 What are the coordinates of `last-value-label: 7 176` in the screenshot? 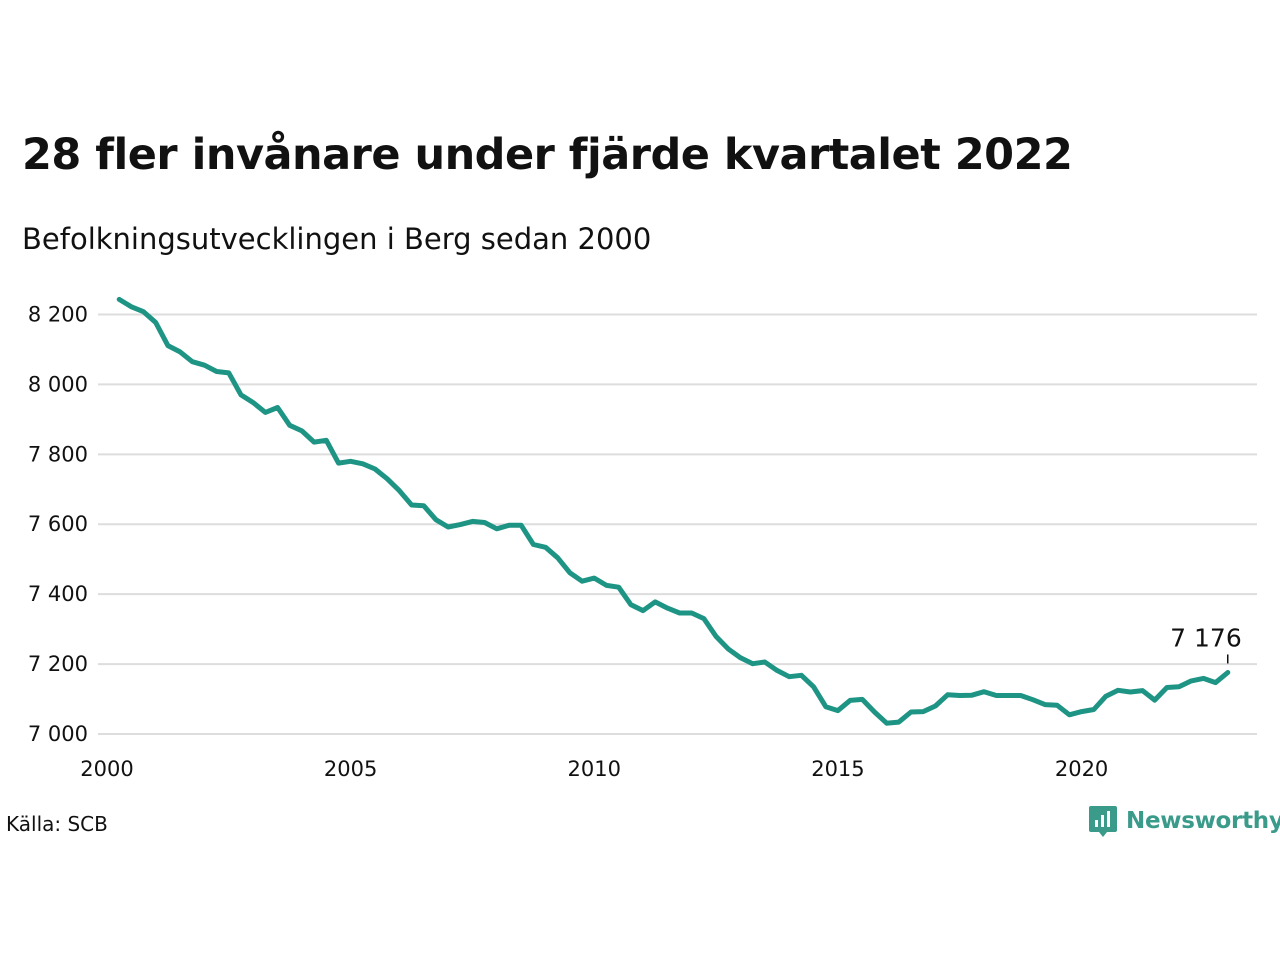 It's located at (1206, 637).